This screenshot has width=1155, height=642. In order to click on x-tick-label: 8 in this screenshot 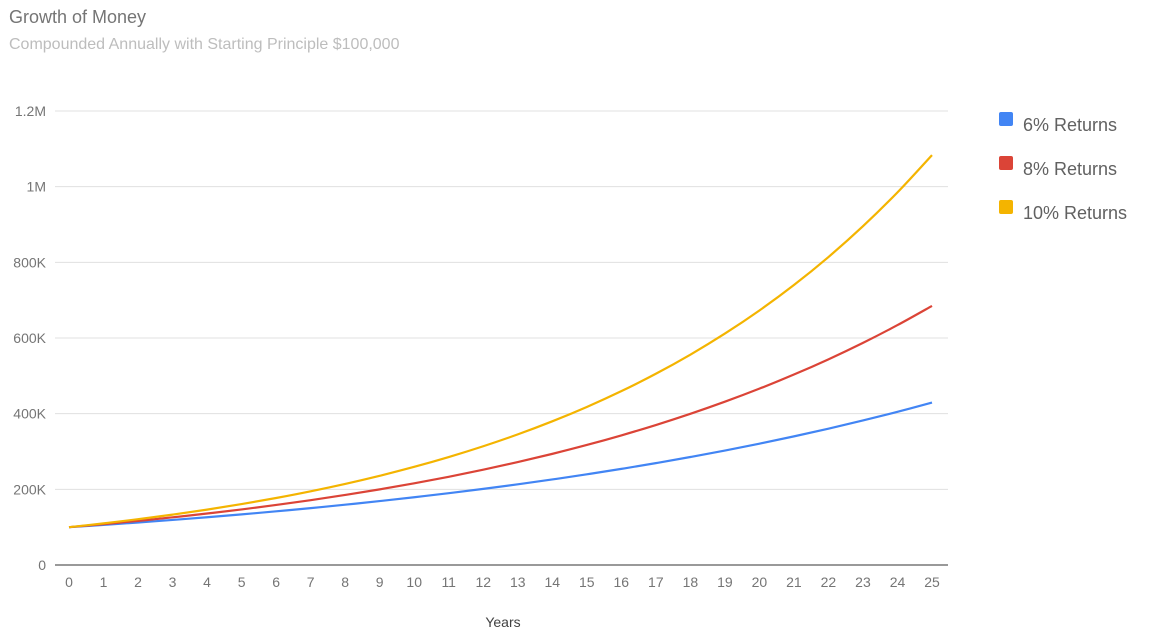, I will do `click(345, 582)`.